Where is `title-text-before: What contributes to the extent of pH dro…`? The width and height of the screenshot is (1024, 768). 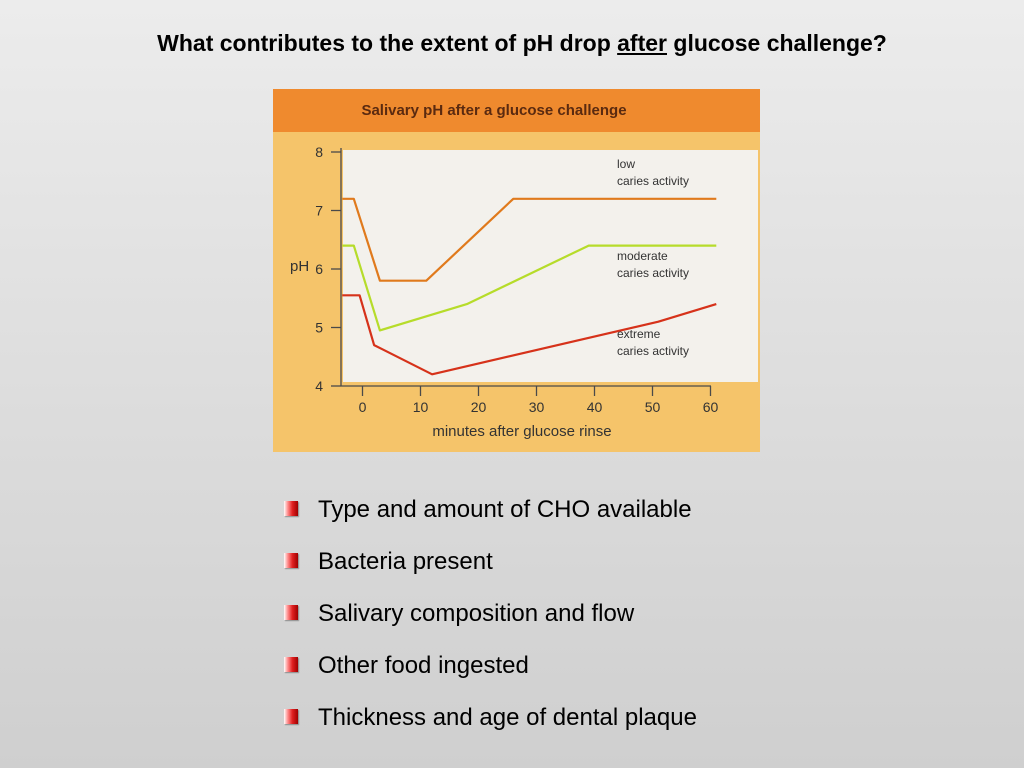
title-text-before: What contributes to the extent of pH dro… is located at coordinates (387, 43).